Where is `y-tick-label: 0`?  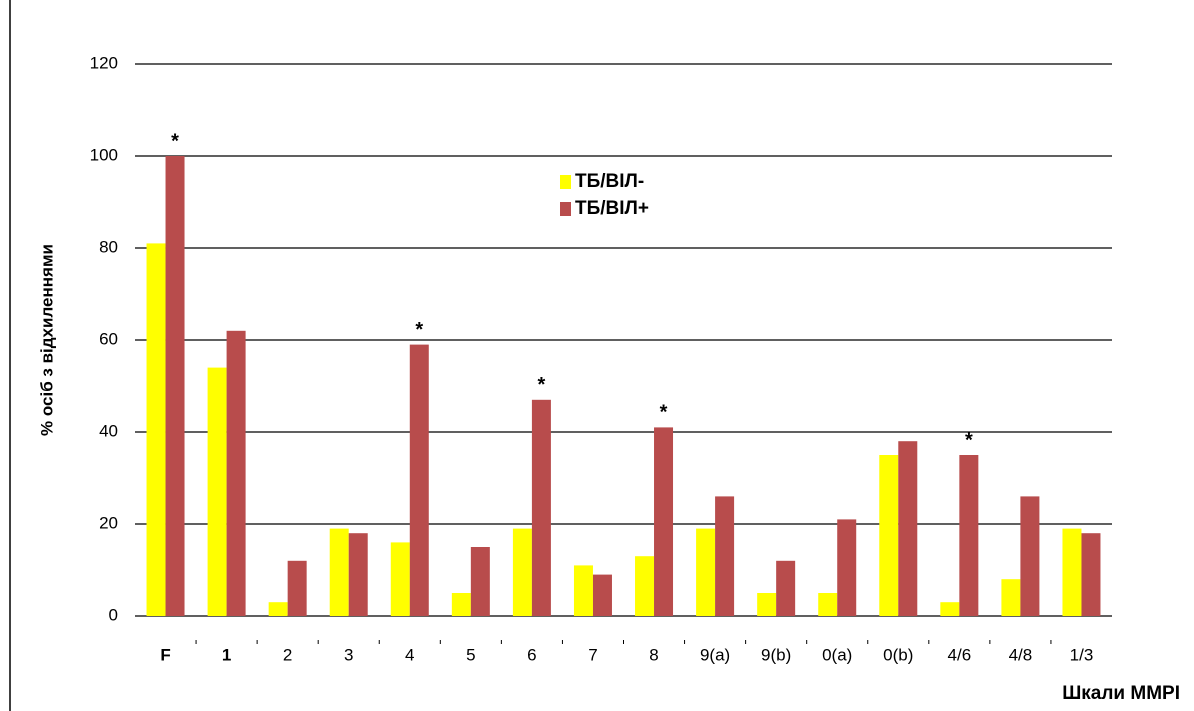 y-tick-label: 0 is located at coordinates (113, 614).